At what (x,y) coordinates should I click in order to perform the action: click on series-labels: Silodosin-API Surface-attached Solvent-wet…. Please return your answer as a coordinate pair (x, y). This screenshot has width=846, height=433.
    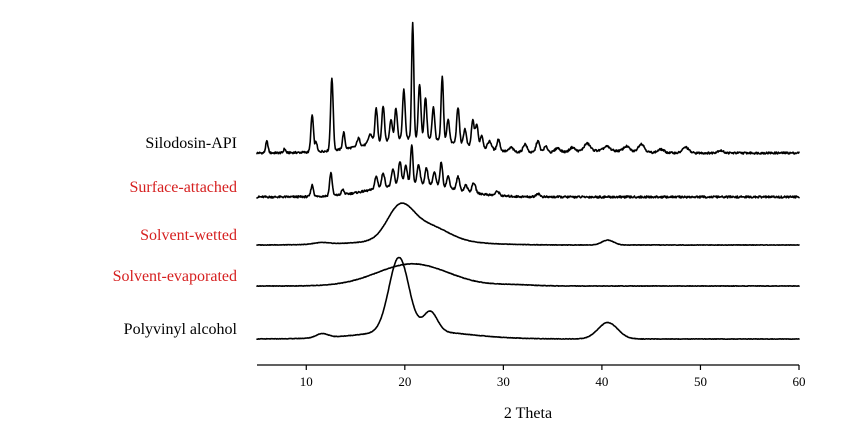
    Looking at the image, I should click on (175, 236).